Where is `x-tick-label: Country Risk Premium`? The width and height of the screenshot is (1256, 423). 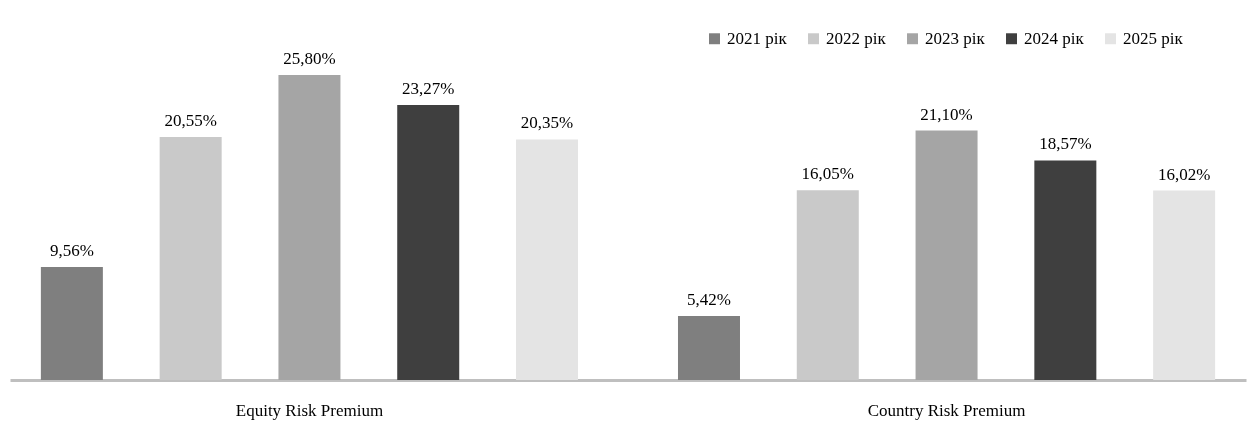
x-tick-label: Country Risk Premium is located at coordinates (946, 410).